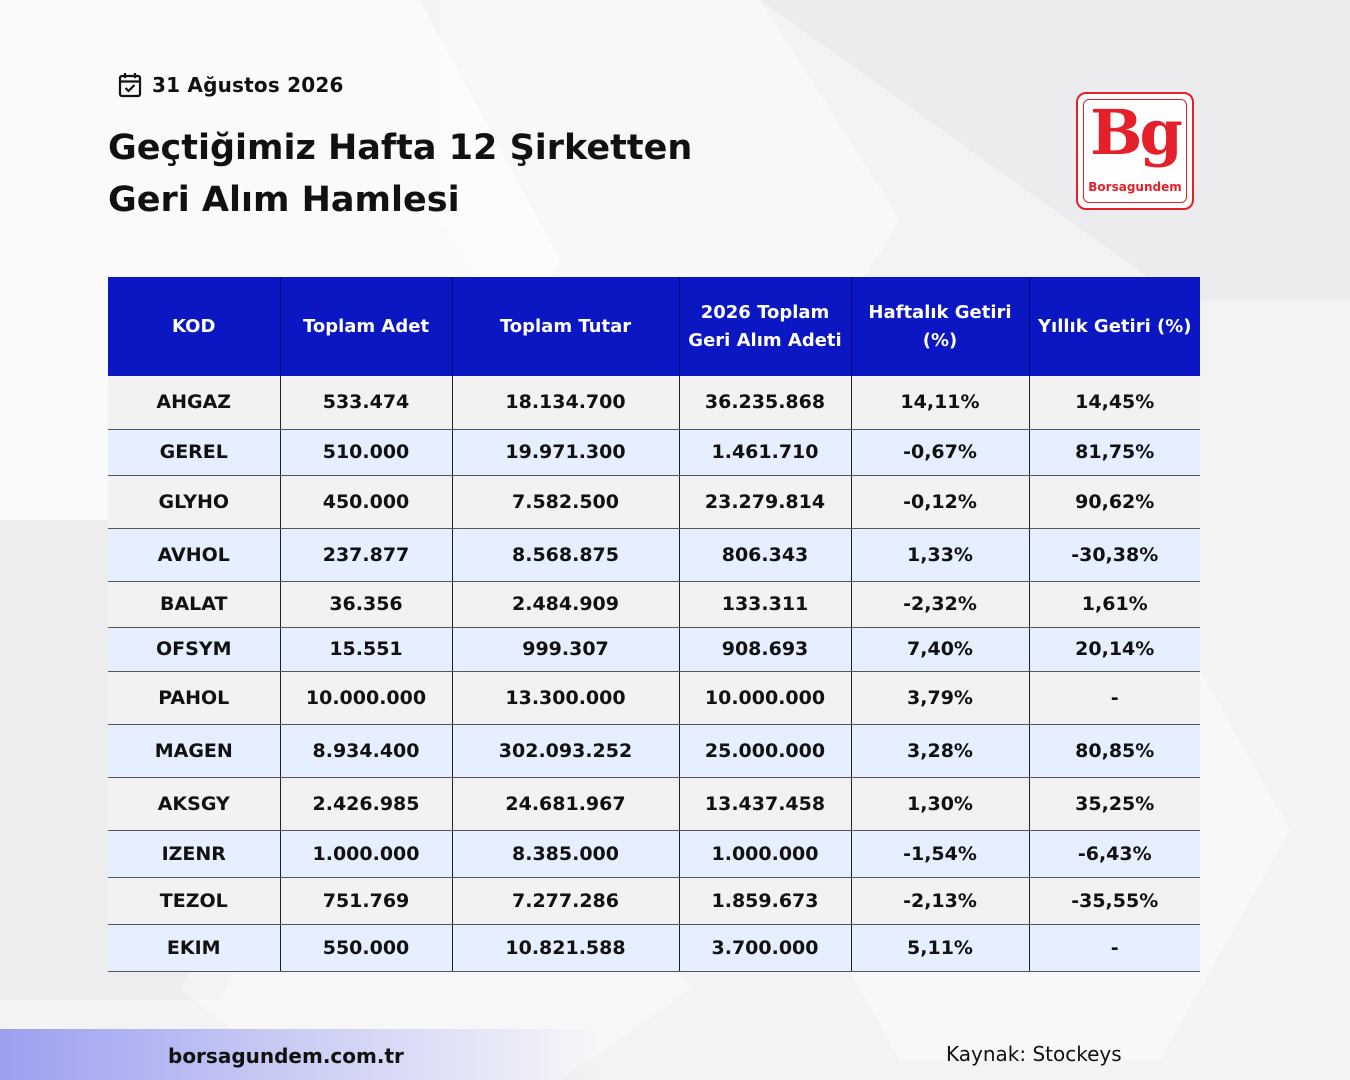 This screenshot has width=1350, height=1080. What do you see at coordinates (565, 854) in the screenshot?
I see `cell-toplam-tutar: 8.385.000` at bounding box center [565, 854].